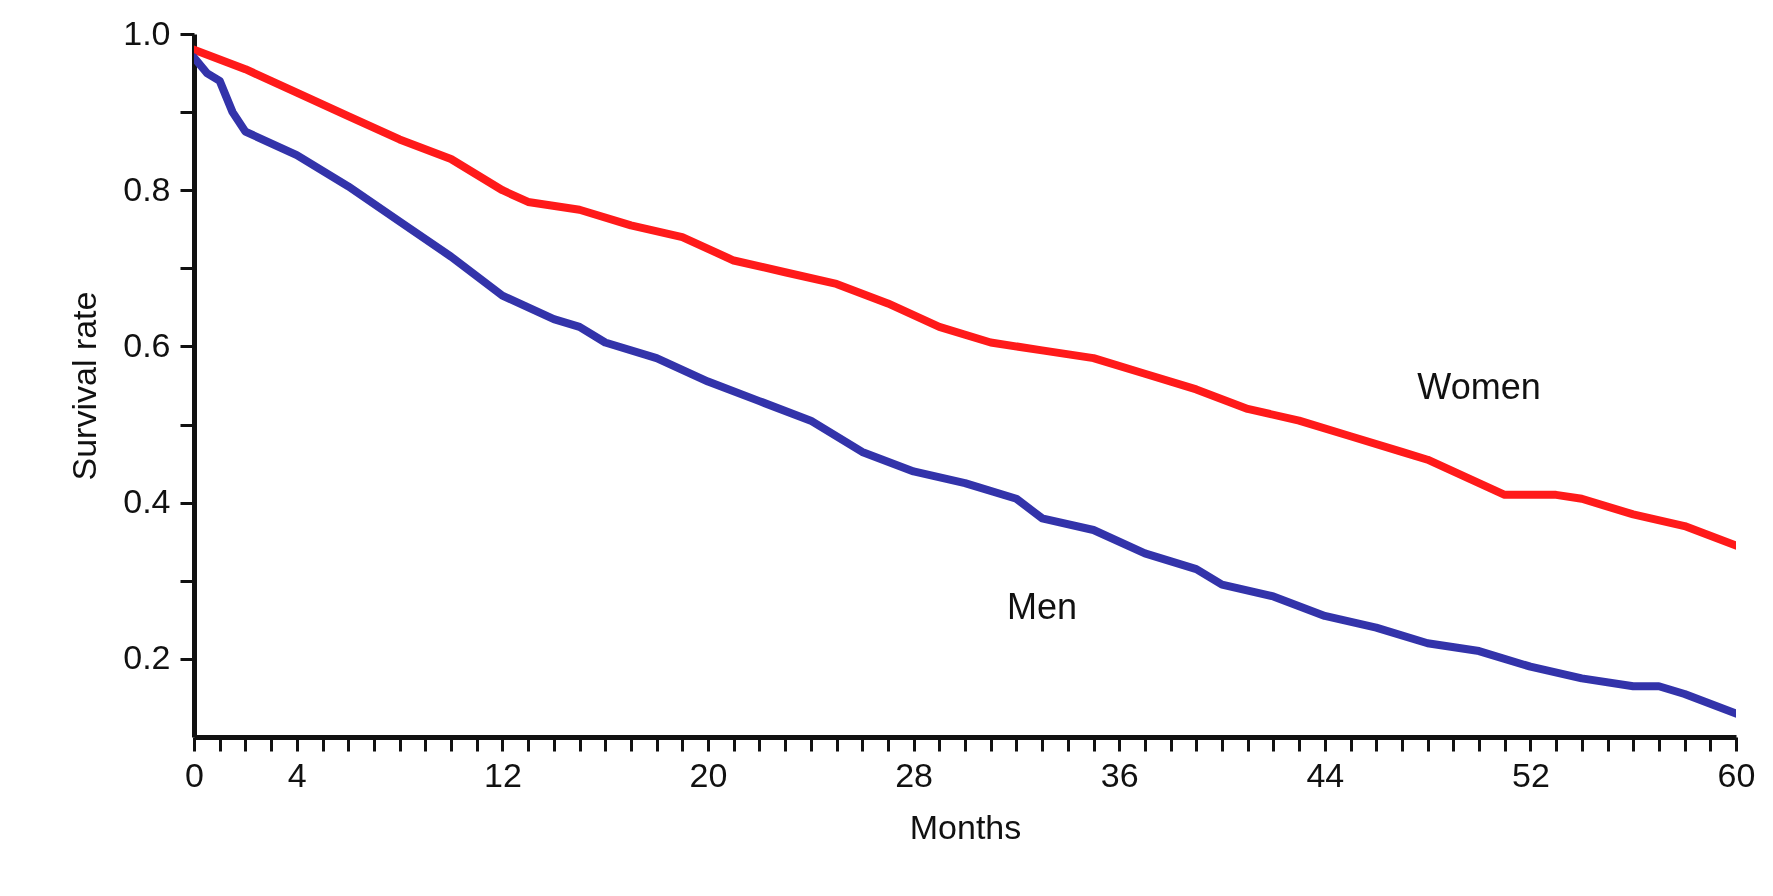  Describe the element at coordinates (84, 386) in the screenshot. I see `y-axis-title: Survival rate` at that location.